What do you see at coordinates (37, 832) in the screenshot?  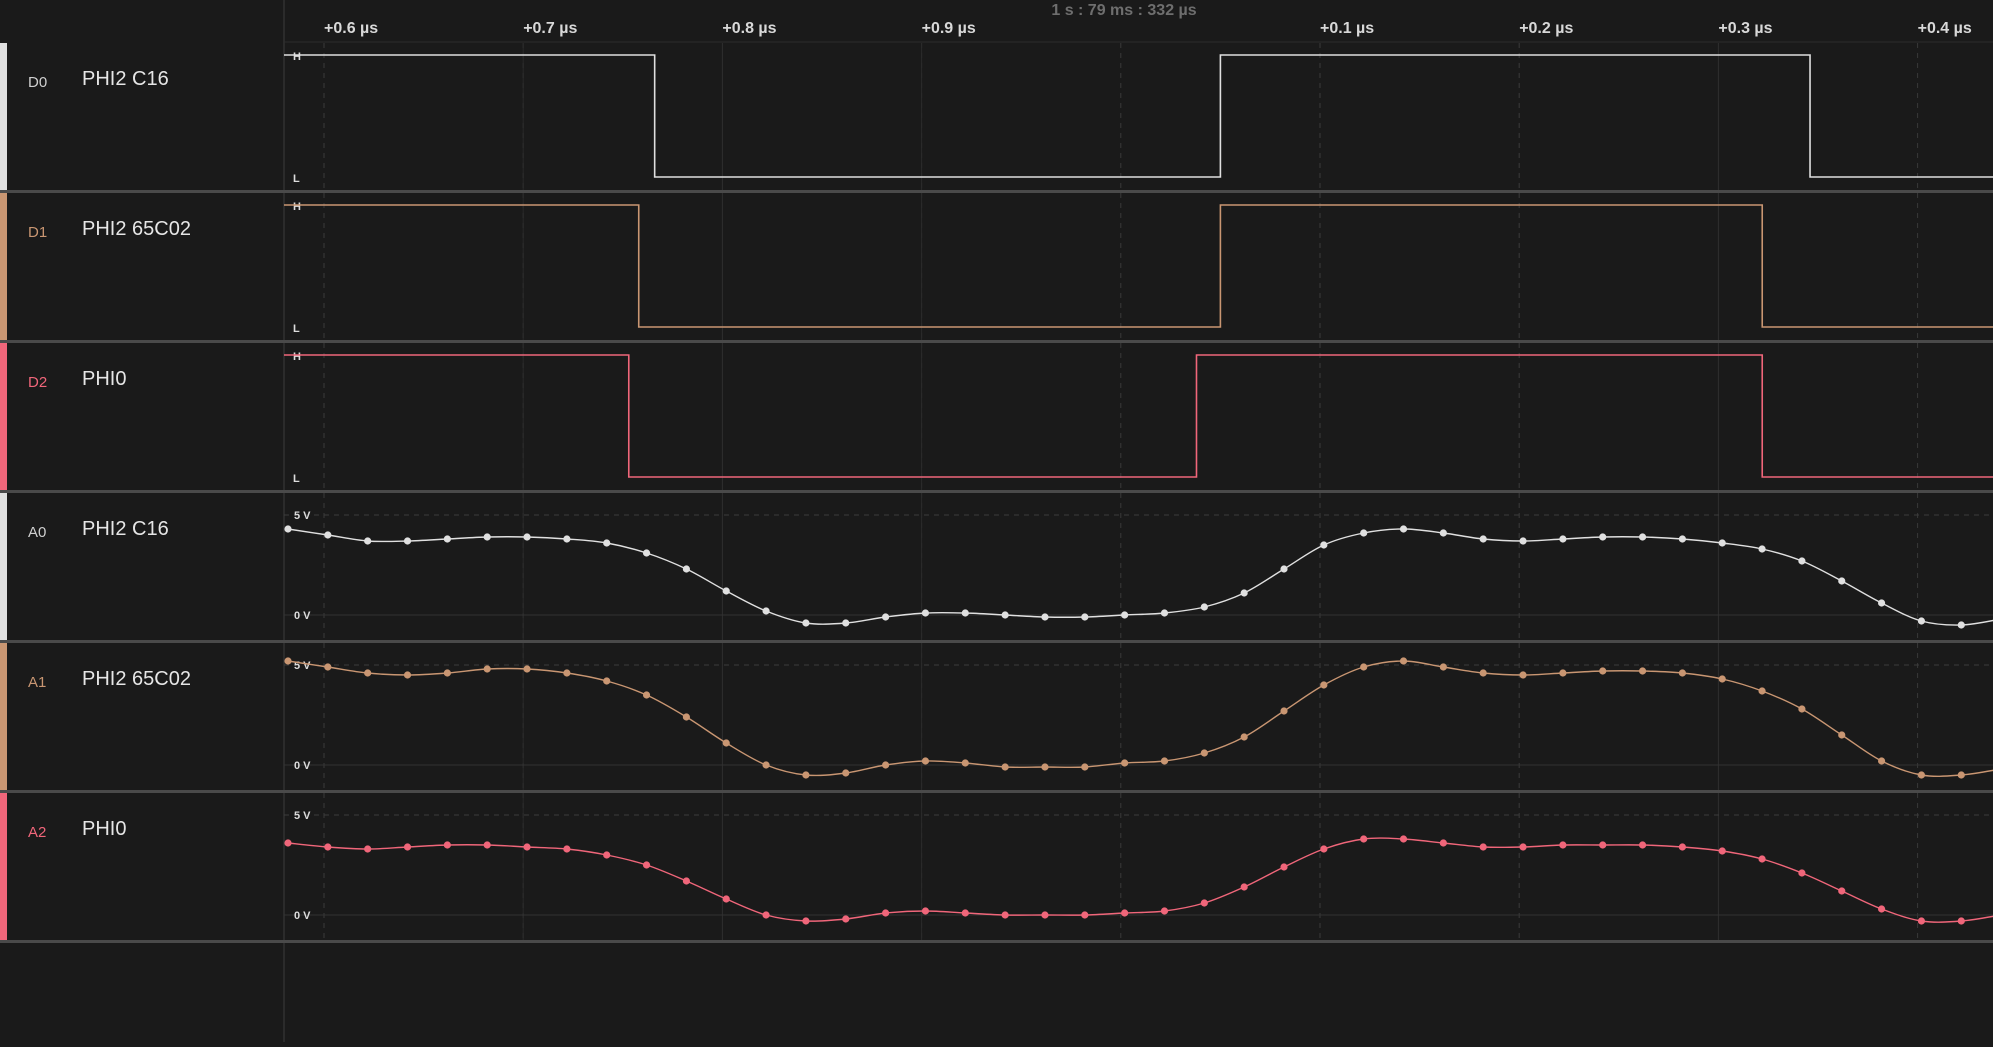 I see `channel-id: A2` at bounding box center [37, 832].